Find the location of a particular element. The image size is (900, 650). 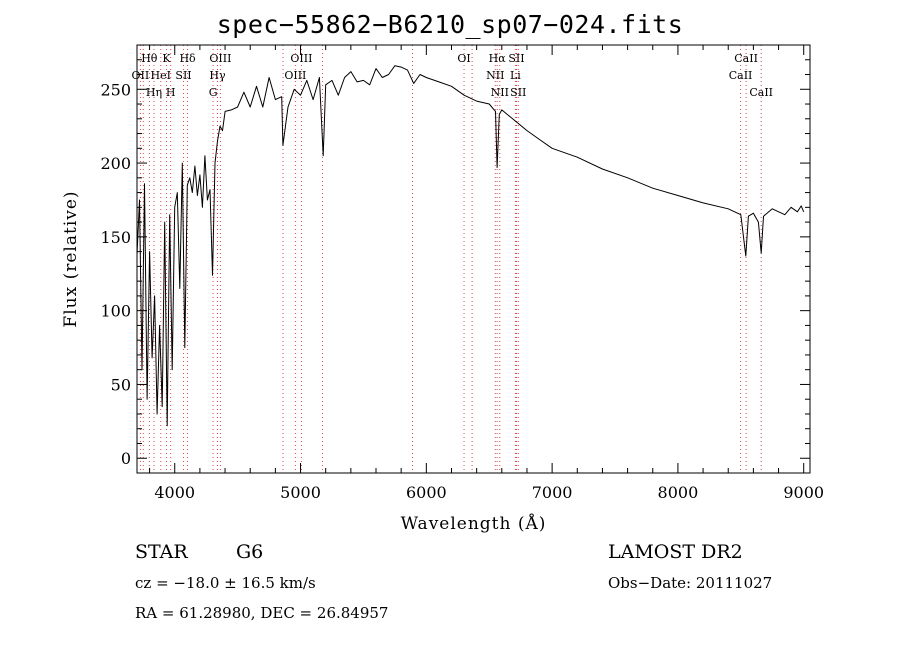

object-subclass: G6 is located at coordinates (250, 552).